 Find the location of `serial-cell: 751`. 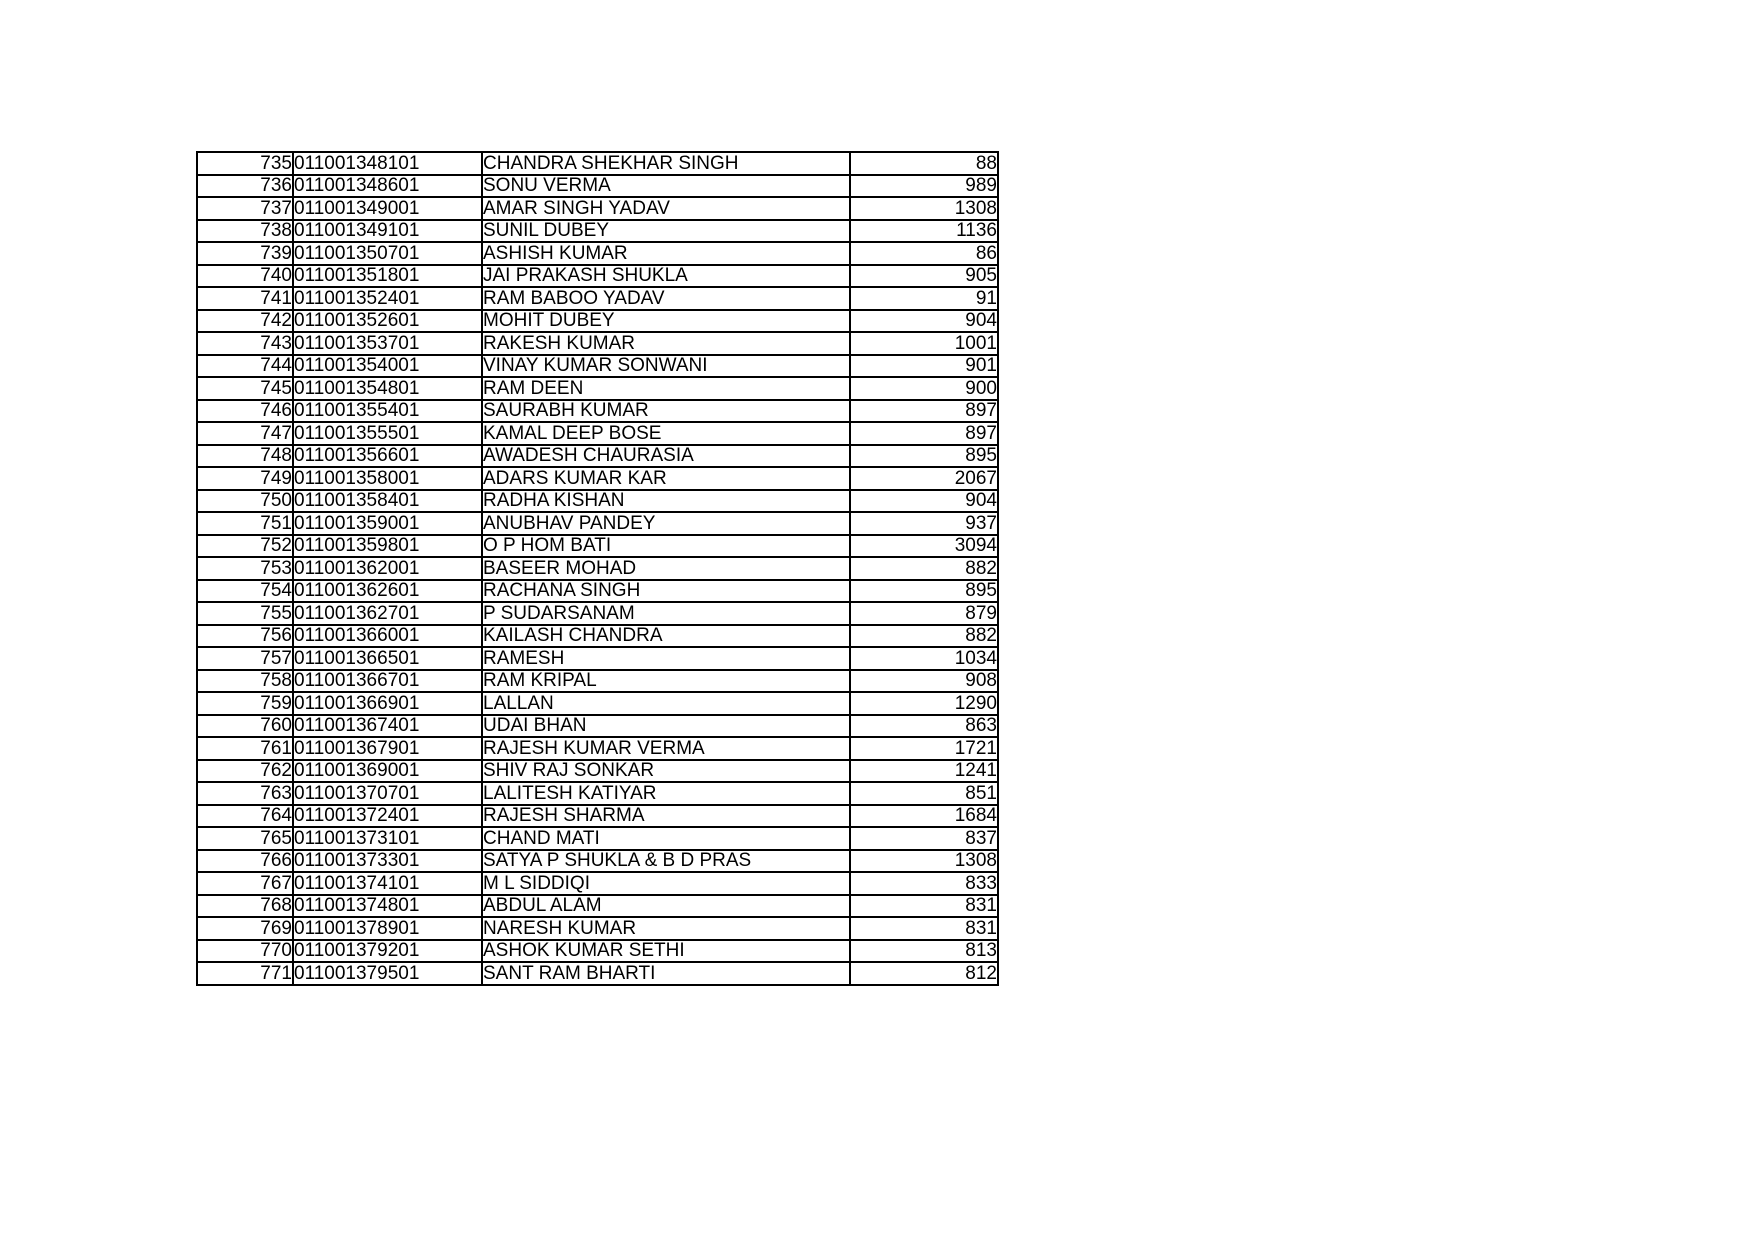

serial-cell: 751 is located at coordinates (245, 523).